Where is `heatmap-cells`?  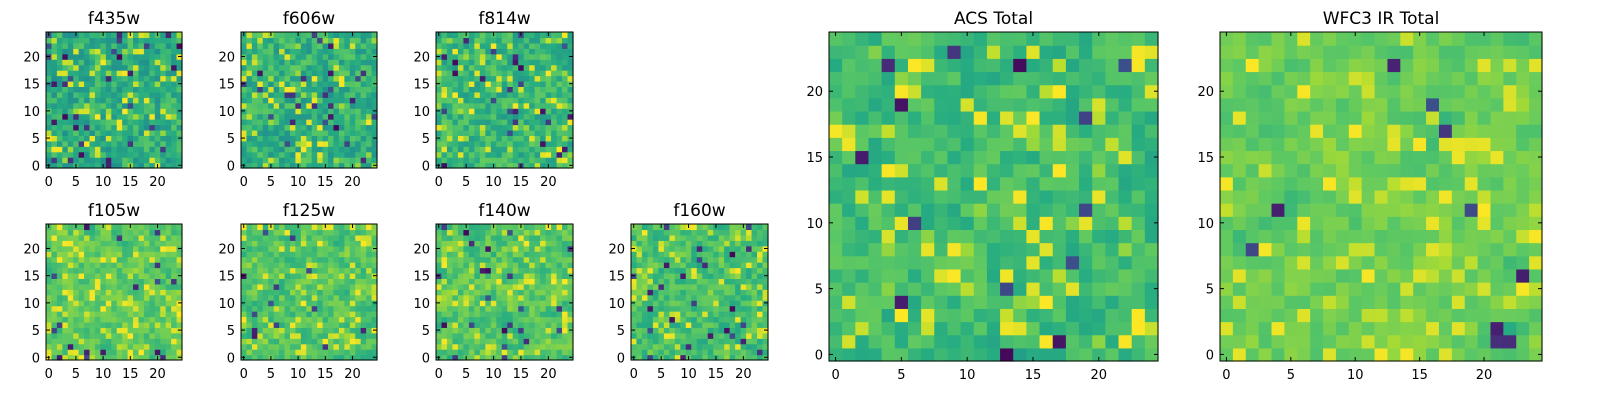 heatmap-cells is located at coordinates (114, 100).